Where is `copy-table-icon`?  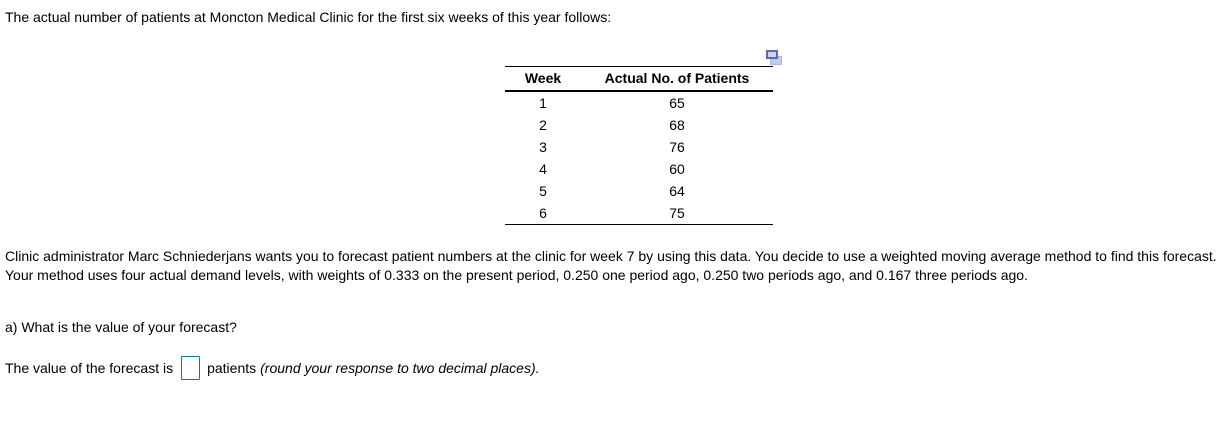
copy-table-icon is located at coordinates (774, 58).